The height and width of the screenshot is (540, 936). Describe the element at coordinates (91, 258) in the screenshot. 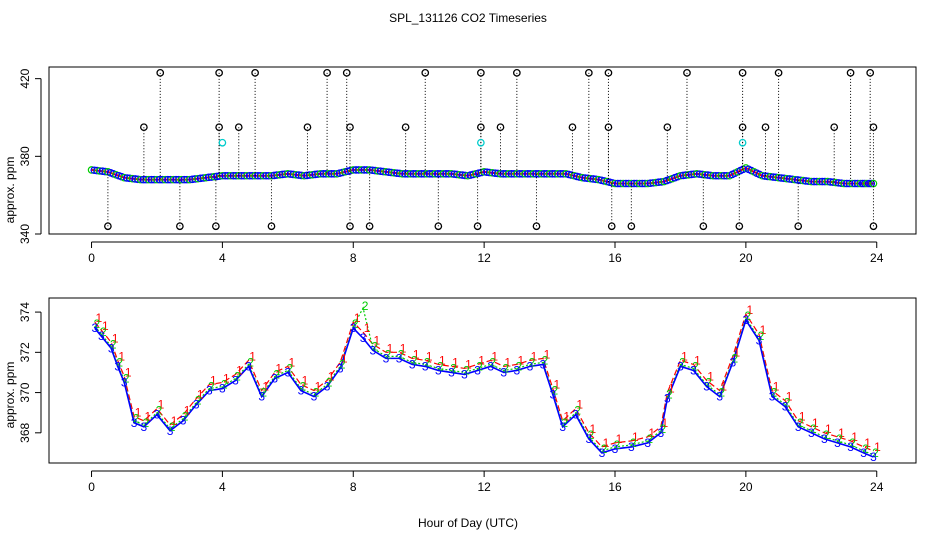

I see `top-x-tick-label: 0` at that location.